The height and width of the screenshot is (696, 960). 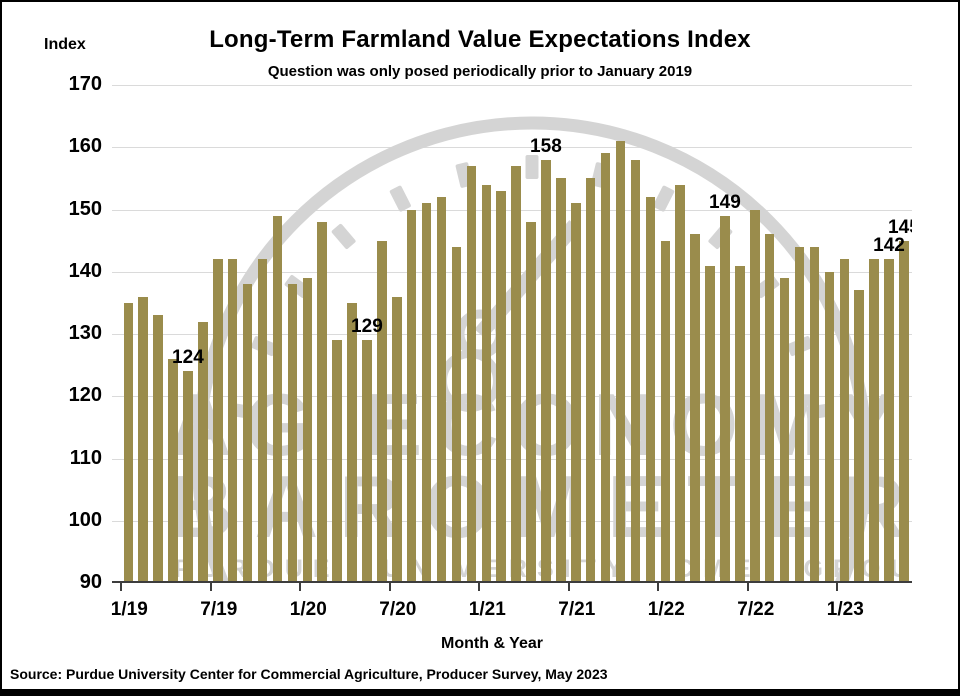 I want to click on data-label: 145, so click(x=900, y=227).